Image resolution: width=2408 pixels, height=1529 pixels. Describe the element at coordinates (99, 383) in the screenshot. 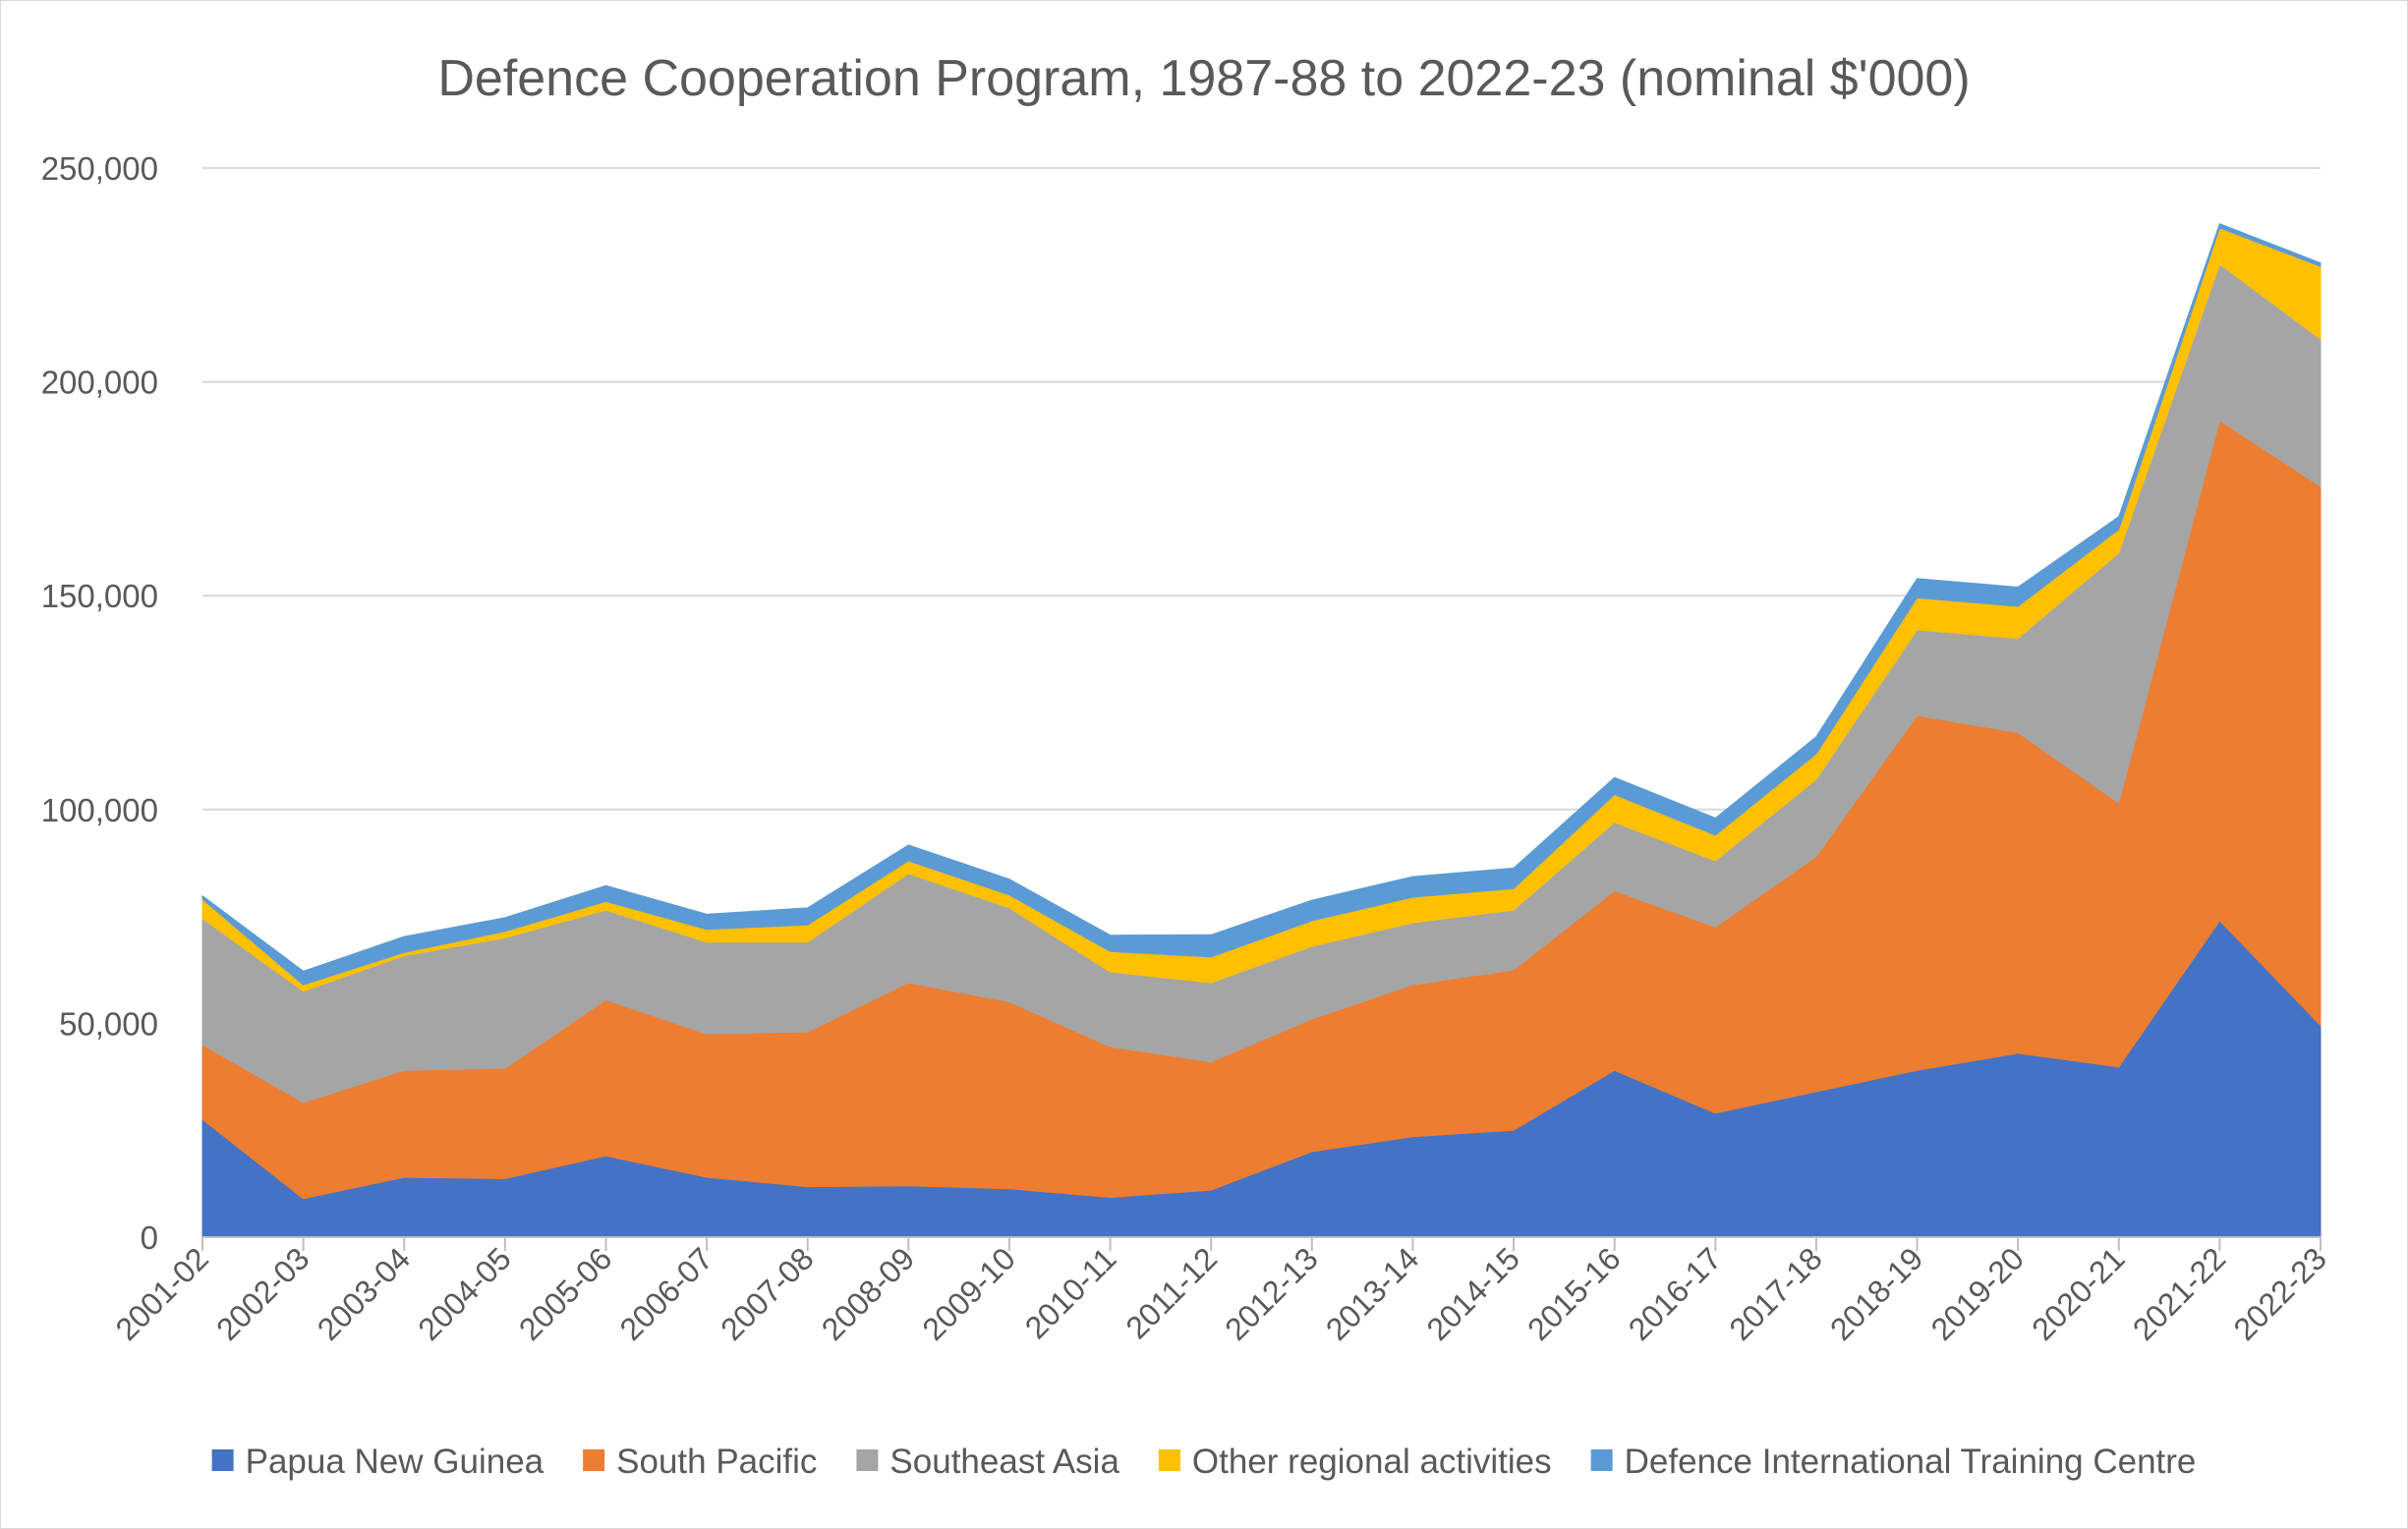

I see `y-tick-label: 200,000` at that location.